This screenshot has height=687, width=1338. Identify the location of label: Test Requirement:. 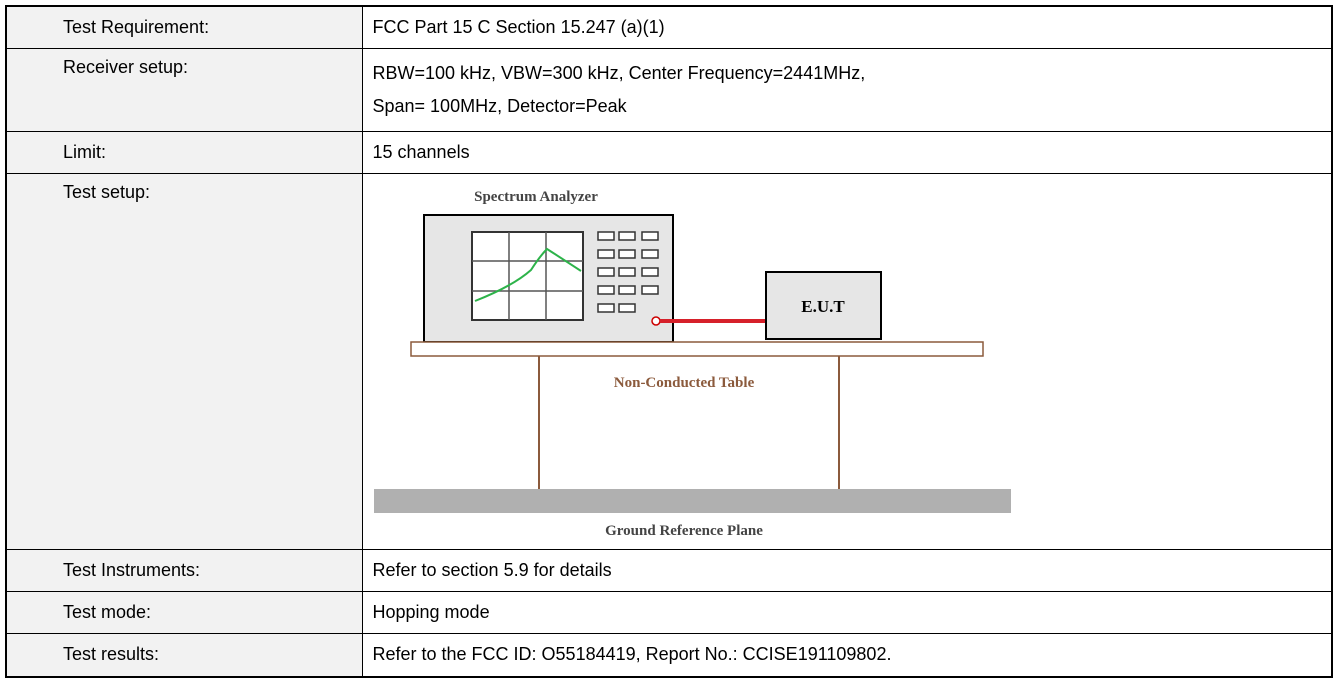
(184, 27).